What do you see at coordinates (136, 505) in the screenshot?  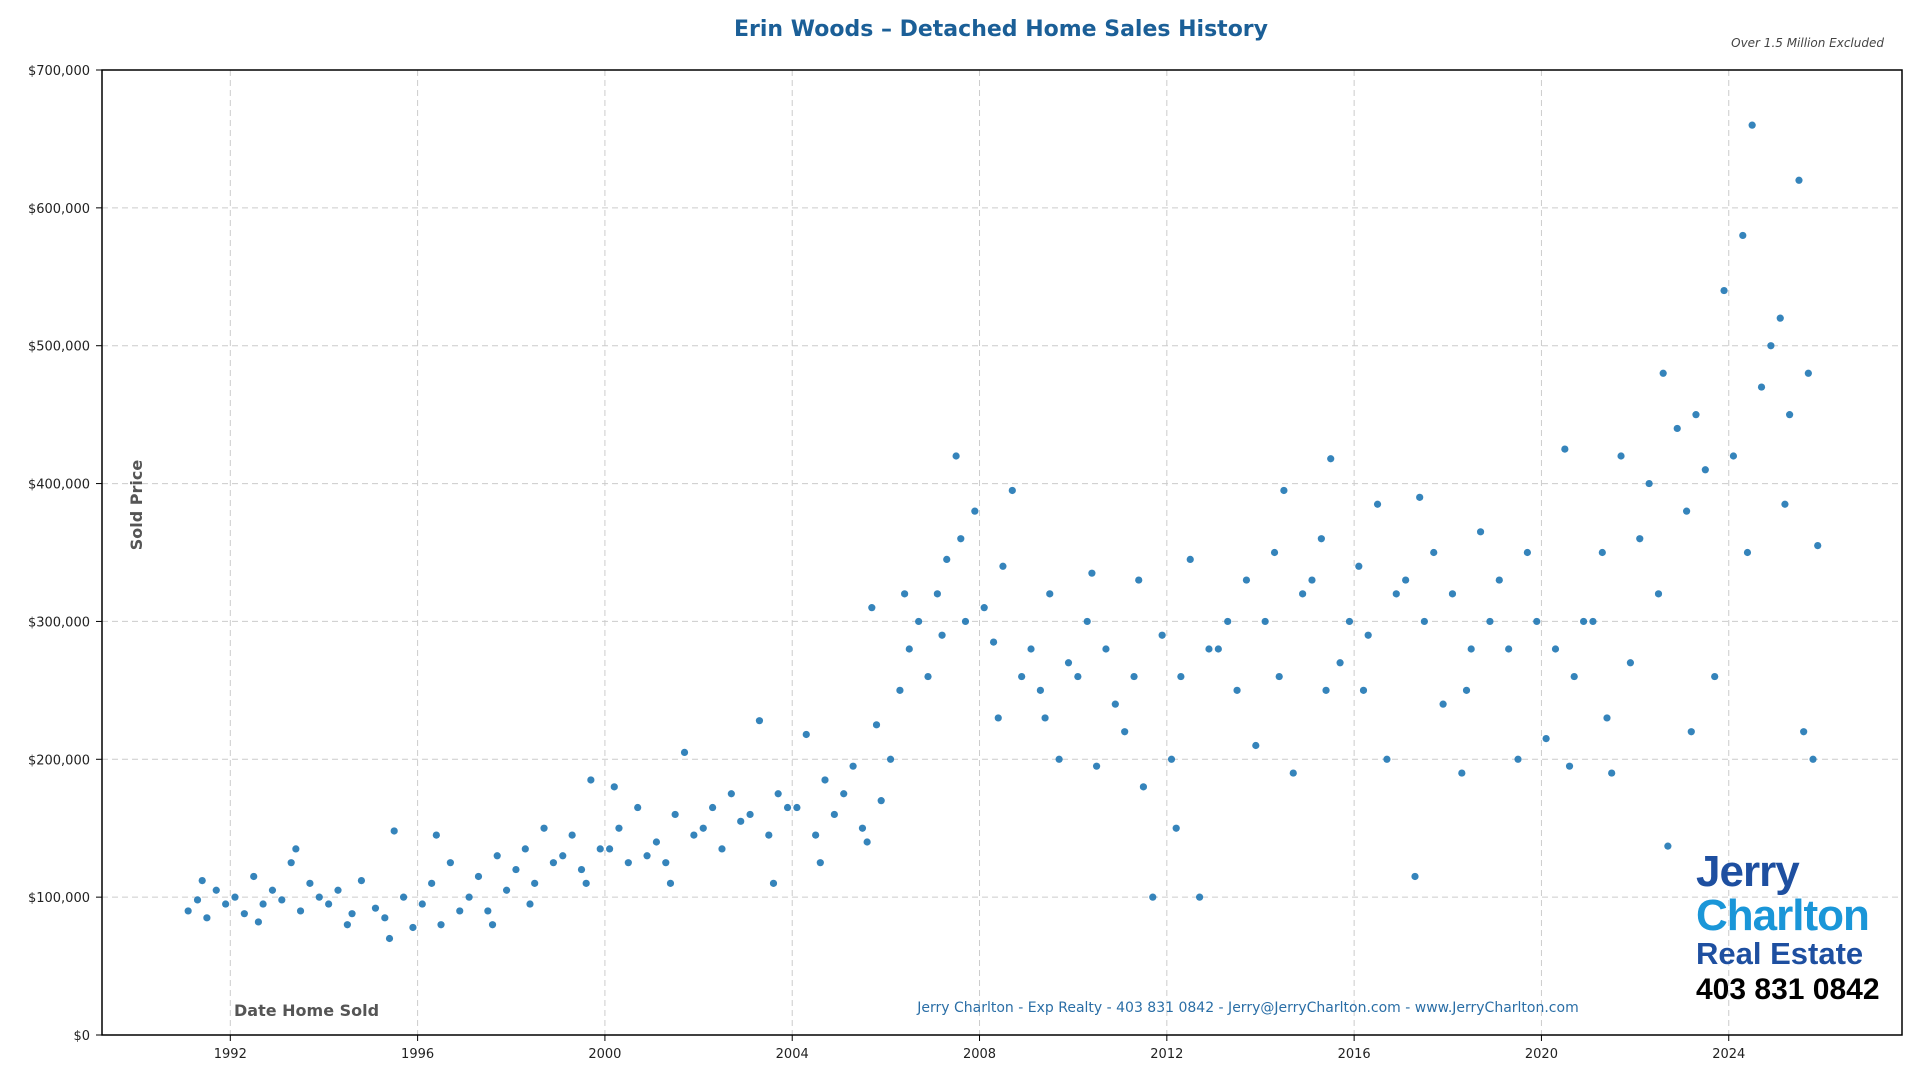 I see `y-axis-label: Sold Price` at bounding box center [136, 505].